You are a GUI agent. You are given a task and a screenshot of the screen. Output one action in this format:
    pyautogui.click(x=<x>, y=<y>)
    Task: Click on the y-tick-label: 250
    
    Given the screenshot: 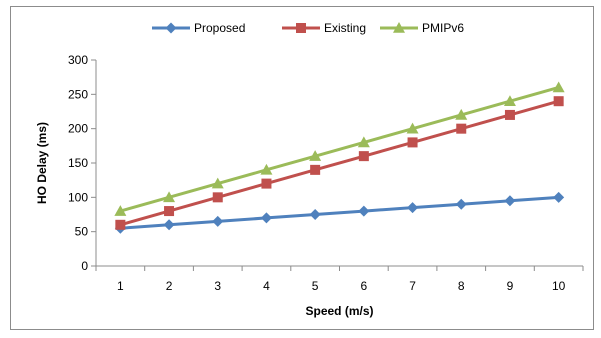 What is the action you would take?
    pyautogui.click(x=78, y=94)
    